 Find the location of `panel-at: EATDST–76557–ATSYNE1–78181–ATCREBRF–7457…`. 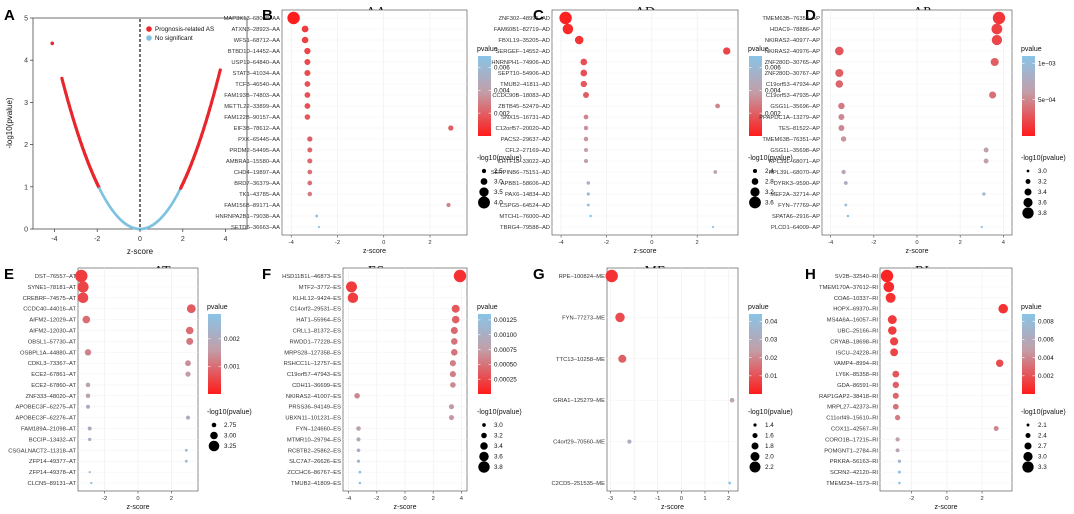

panel-at: EATDST–76557–ATSYNE1–78181–ATCREBRF–7457… is located at coordinates (128, 387).